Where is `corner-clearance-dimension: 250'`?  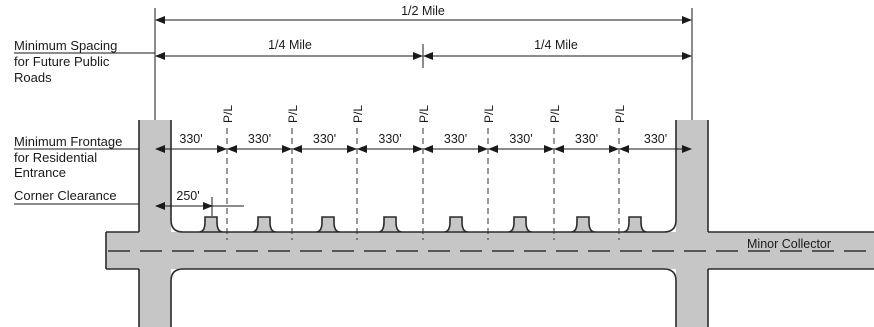
corner-clearance-dimension: 250' is located at coordinates (199, 202).